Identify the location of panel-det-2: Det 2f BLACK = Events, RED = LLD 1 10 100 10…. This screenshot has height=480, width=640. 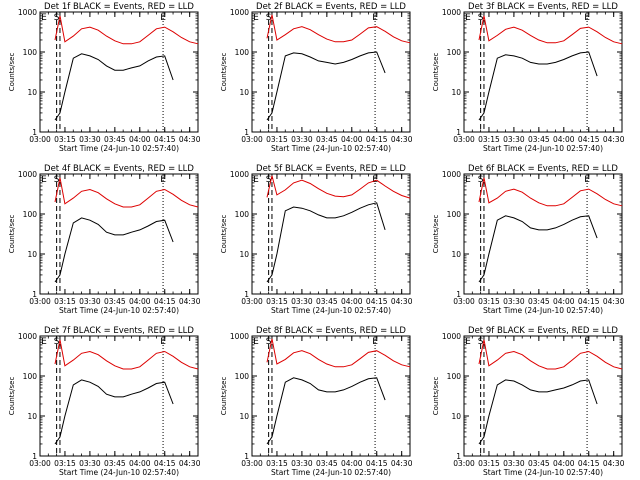
(316, 77).